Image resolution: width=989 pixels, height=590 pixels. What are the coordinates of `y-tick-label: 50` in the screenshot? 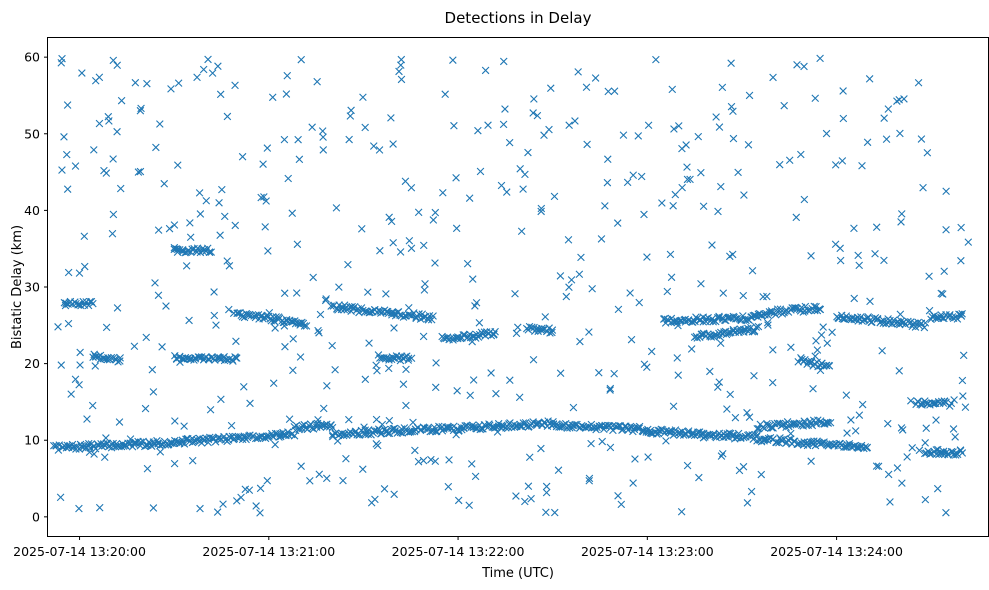 It's located at (32, 133).